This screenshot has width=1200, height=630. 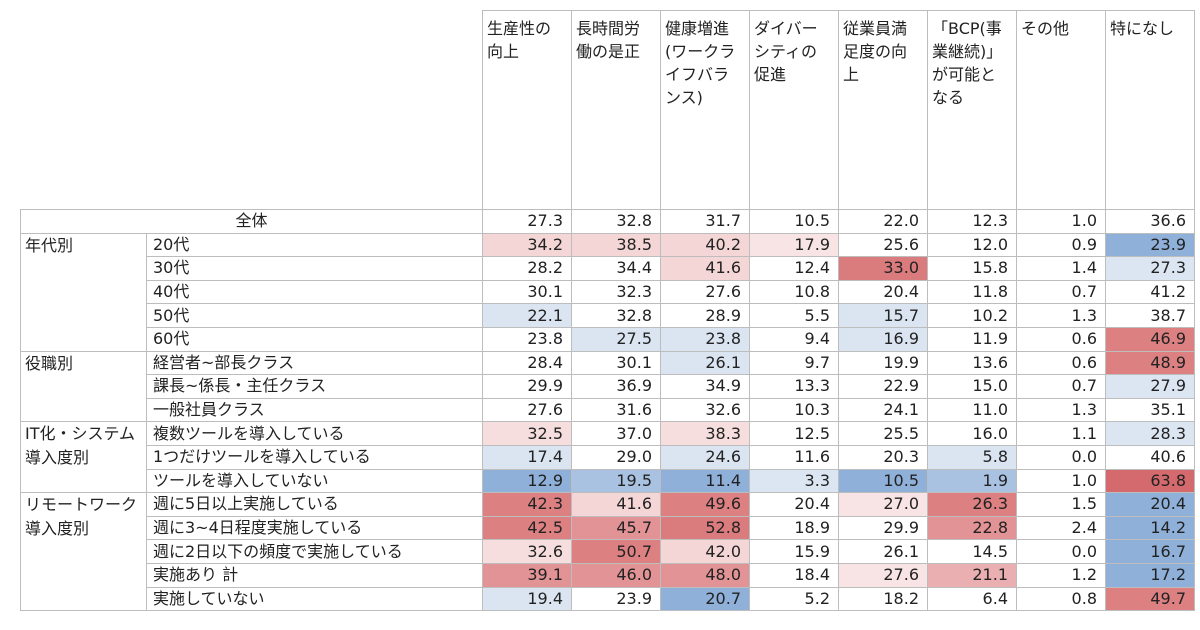 I want to click on column-header-line: 業継続)」, so click(x=967, y=51).